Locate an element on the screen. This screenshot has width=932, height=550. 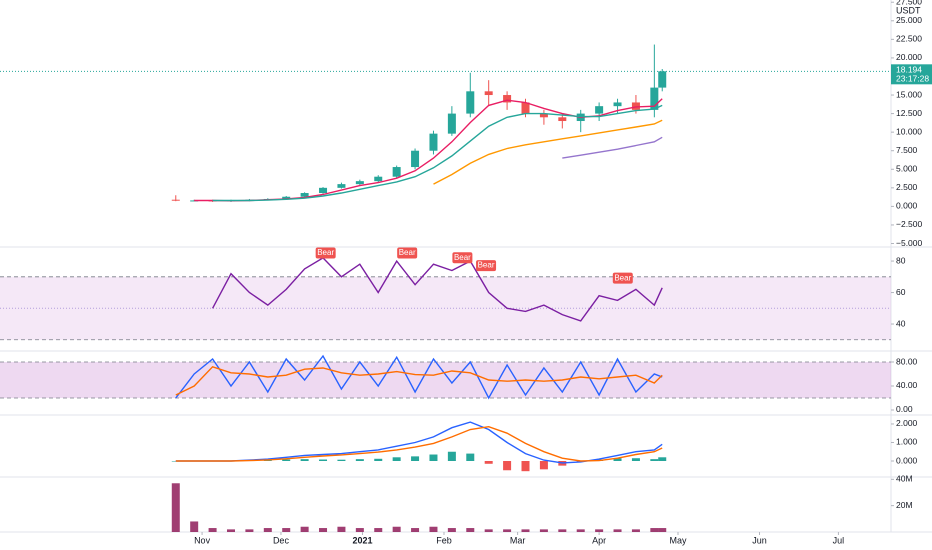
y-tick-label: 2.000 is located at coordinates (907, 423).